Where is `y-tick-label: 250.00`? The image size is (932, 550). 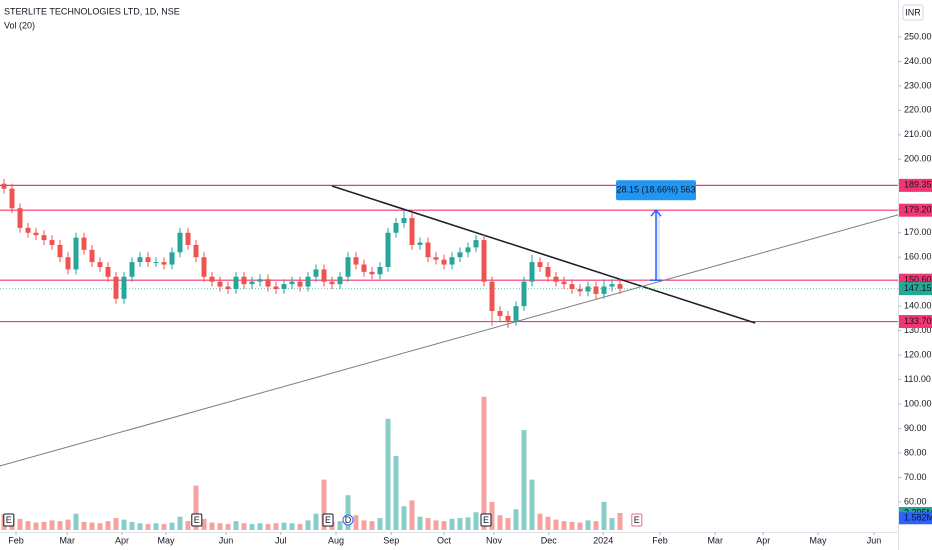
y-tick-label: 250.00 is located at coordinates (918, 36).